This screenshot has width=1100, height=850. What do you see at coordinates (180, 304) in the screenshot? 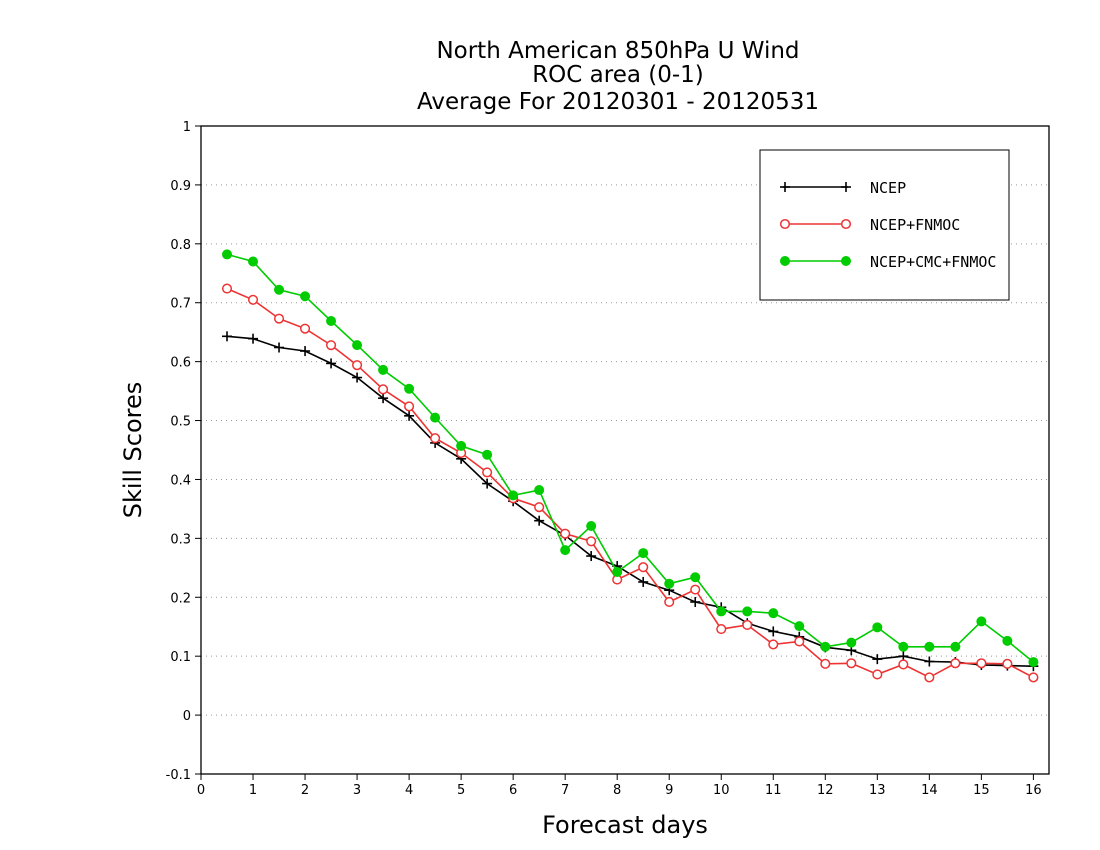
I see `y-tick-label: 0.7` at bounding box center [180, 304].